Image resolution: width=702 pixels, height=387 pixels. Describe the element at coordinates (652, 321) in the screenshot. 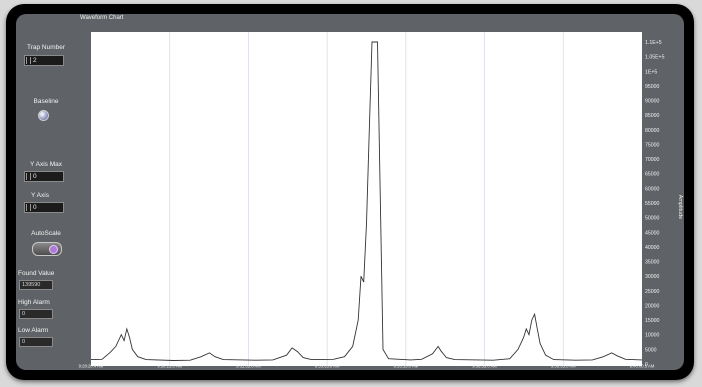

I see `y-tick-label: 15000` at that location.